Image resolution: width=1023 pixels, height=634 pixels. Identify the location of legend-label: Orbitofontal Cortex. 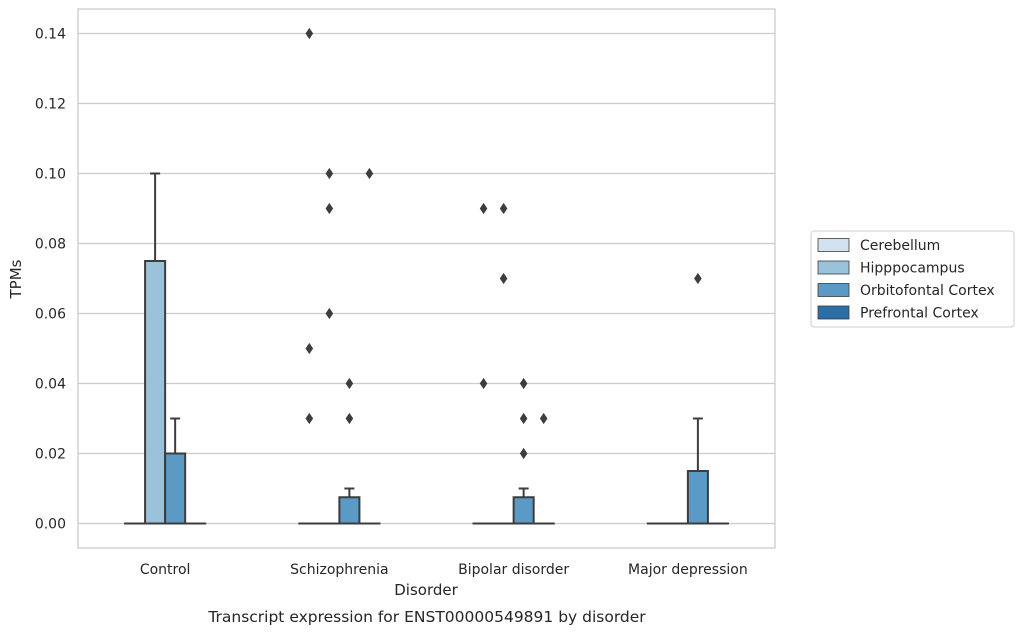
(927, 291).